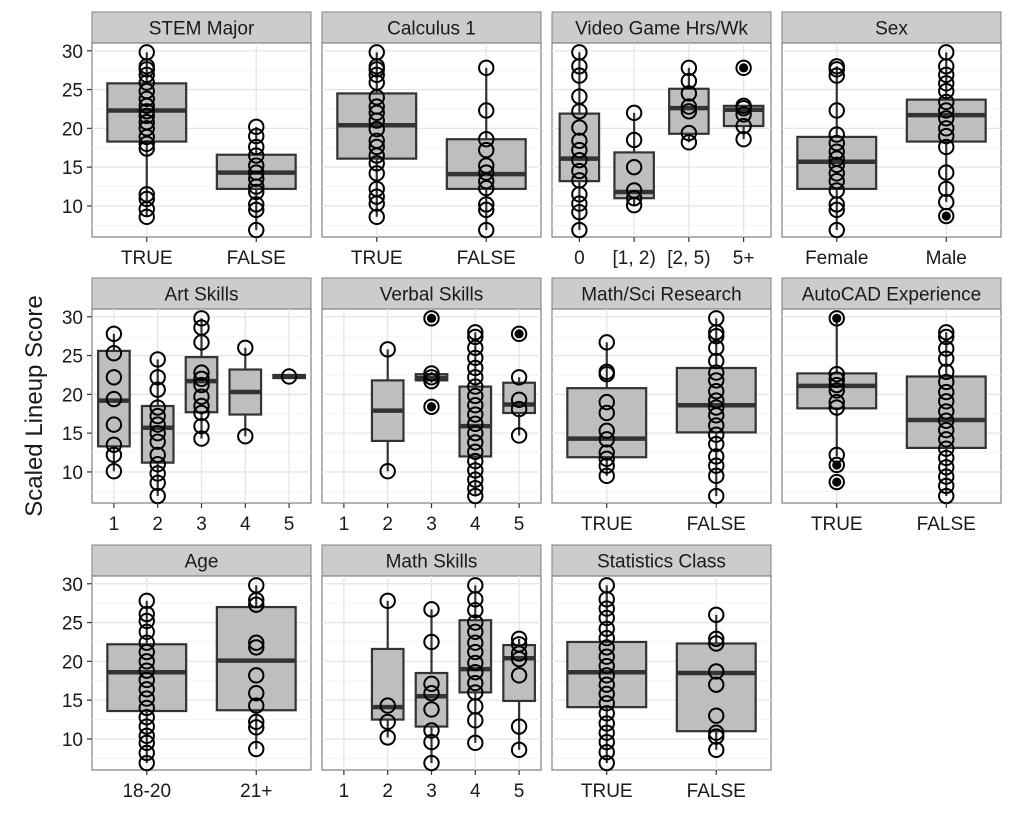  Describe the element at coordinates (607, 409) in the screenshot. I see `box-math-sci-research-true` at that location.